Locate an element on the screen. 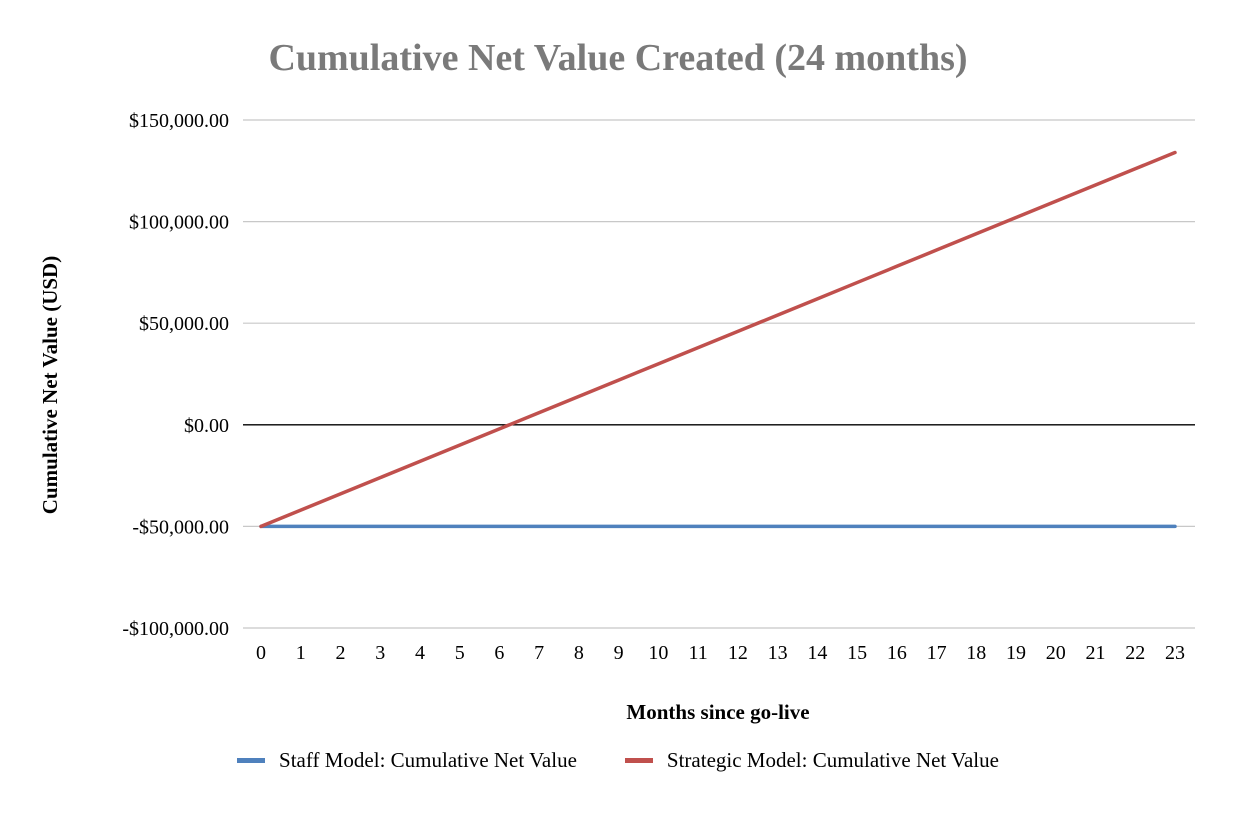 The width and height of the screenshot is (1236, 816). y-tick-label: $50,000.00 is located at coordinates (184, 324).